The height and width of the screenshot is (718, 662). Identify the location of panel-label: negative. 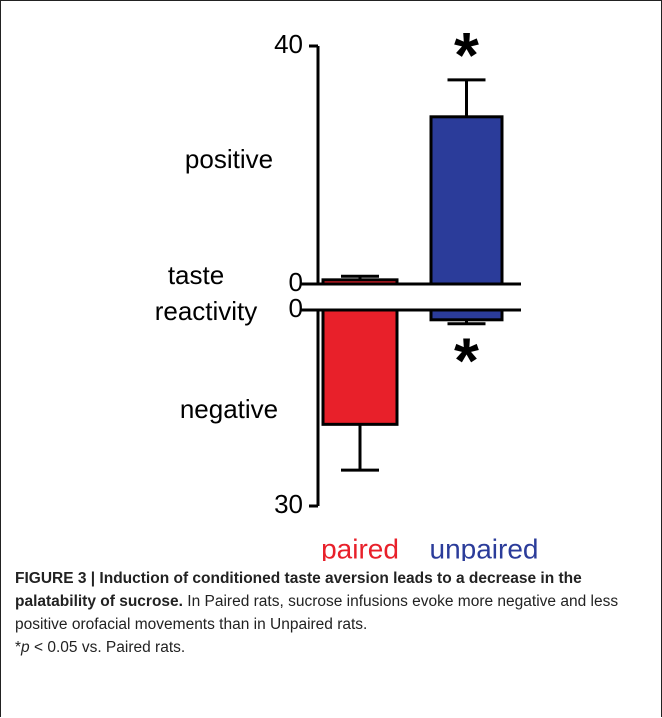
(229, 409).